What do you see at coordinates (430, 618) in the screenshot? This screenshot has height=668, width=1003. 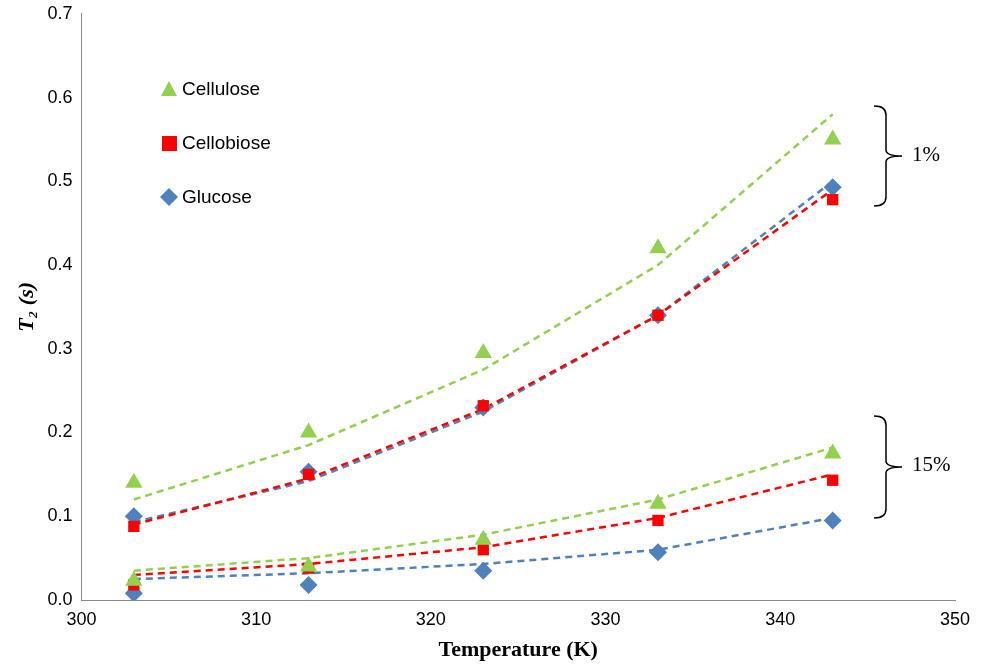 I see `x-tick-label: 320` at bounding box center [430, 618].